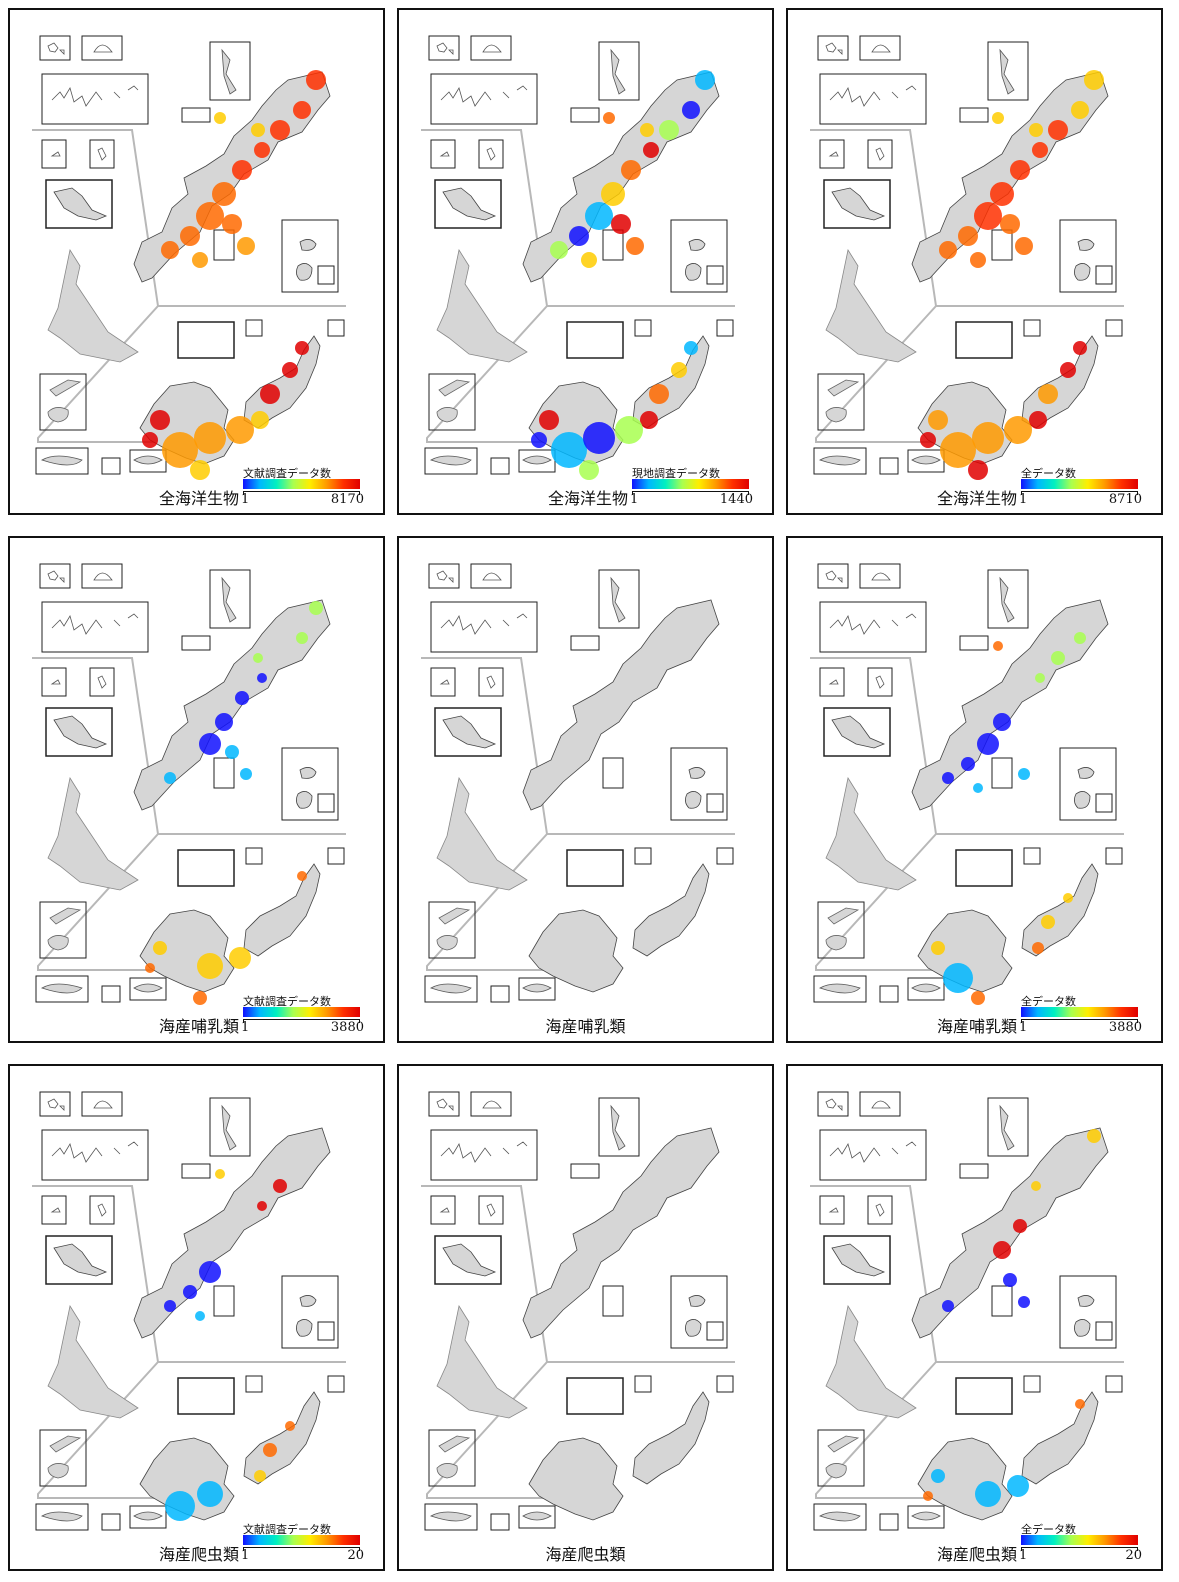  I want to click on legend-max-value: 8170, so click(347, 499).